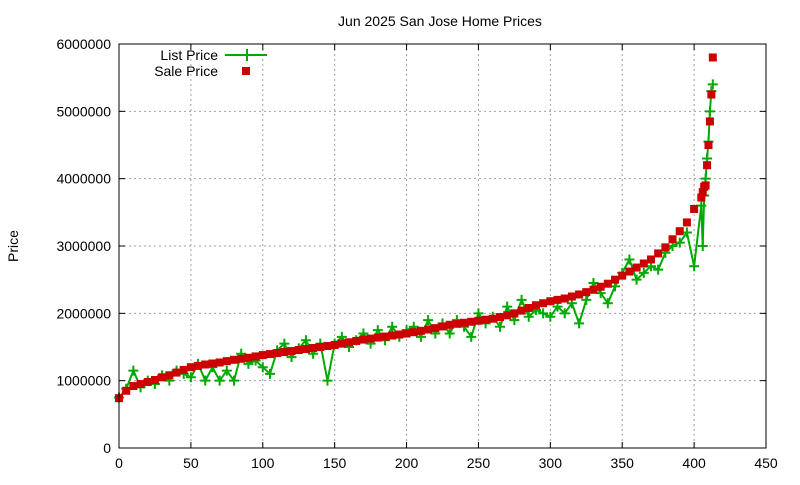  I want to click on y-tick-label: 4000000, so click(83, 179).